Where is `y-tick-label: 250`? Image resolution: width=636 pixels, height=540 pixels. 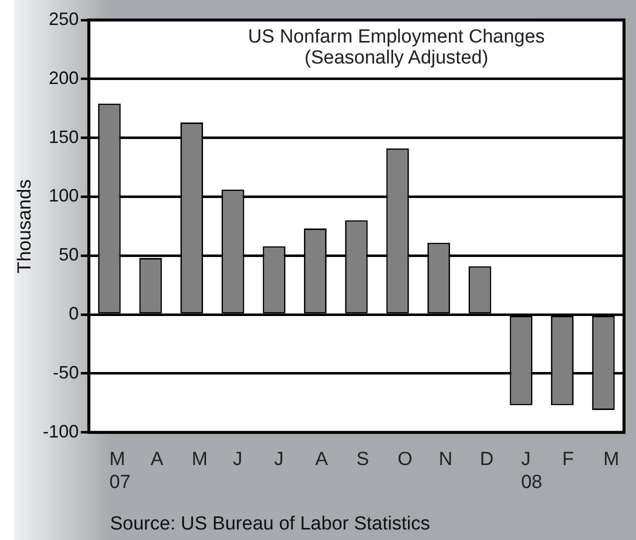
y-tick-label: 250 is located at coordinates (63, 18).